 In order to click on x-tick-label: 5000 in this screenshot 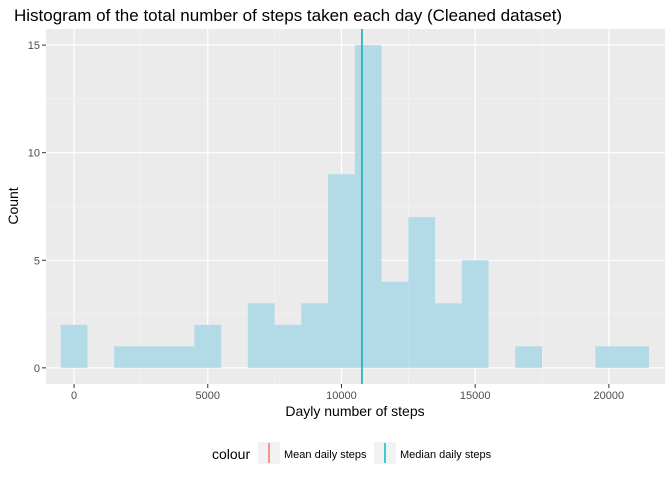, I will do `click(208, 396)`.